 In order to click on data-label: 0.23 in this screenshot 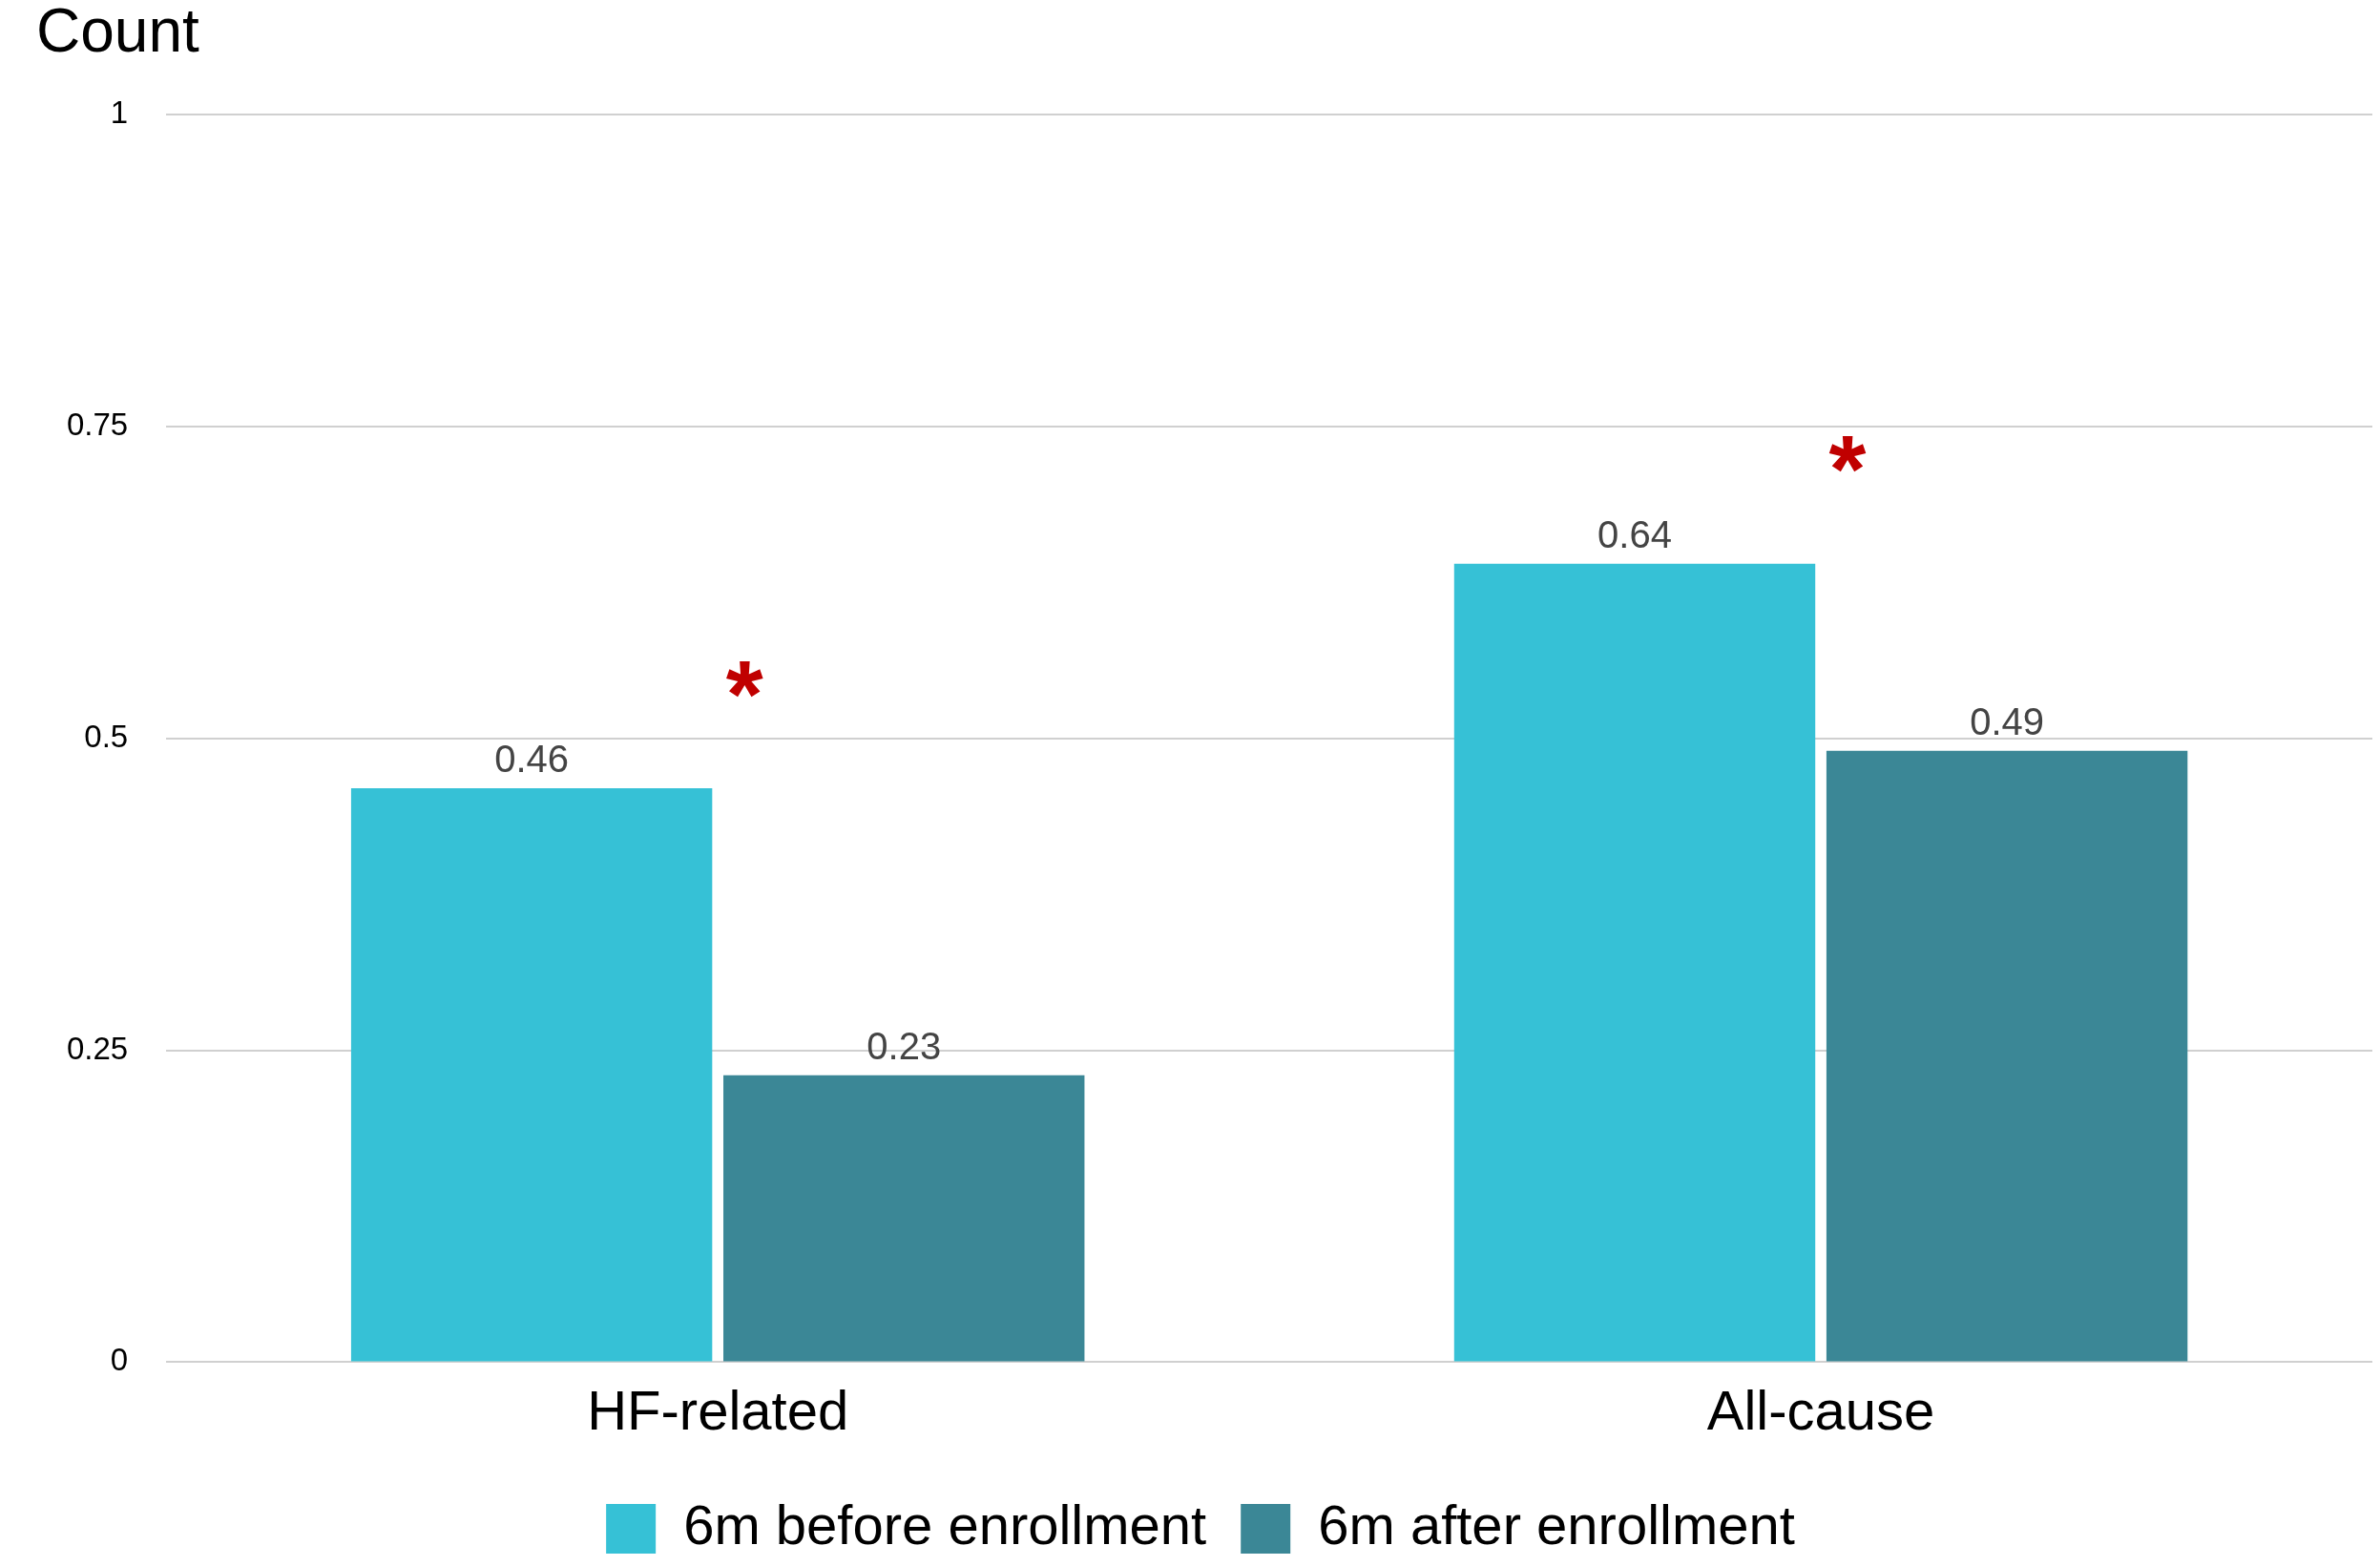, I will do `click(904, 1045)`.